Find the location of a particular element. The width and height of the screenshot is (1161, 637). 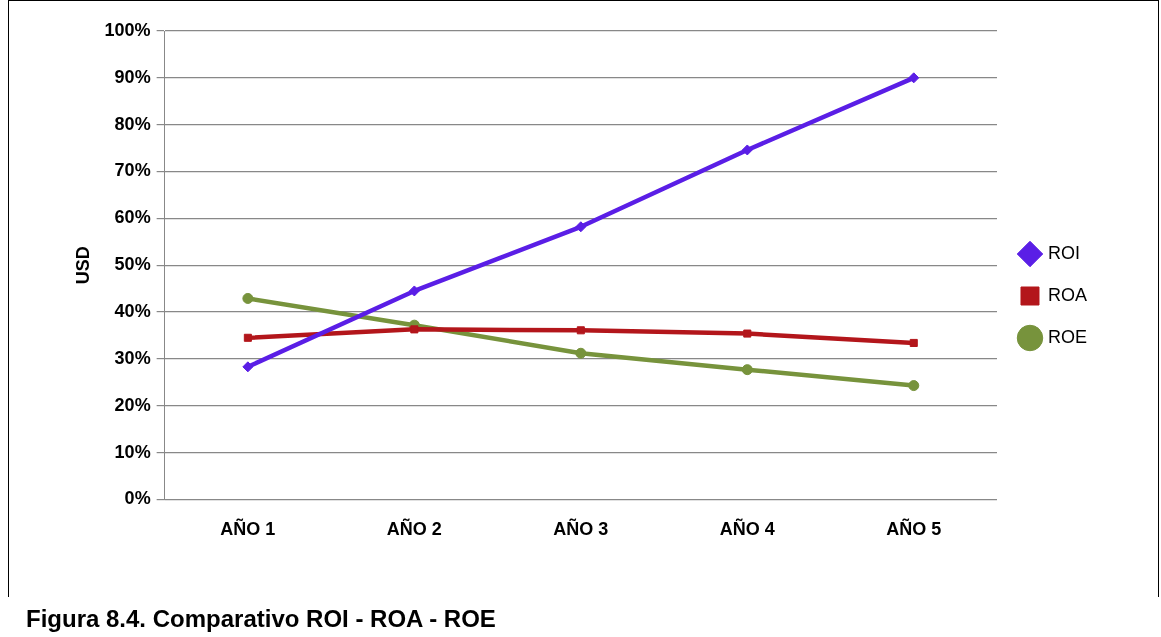

y-tick-label: 90% is located at coordinates (132, 76).